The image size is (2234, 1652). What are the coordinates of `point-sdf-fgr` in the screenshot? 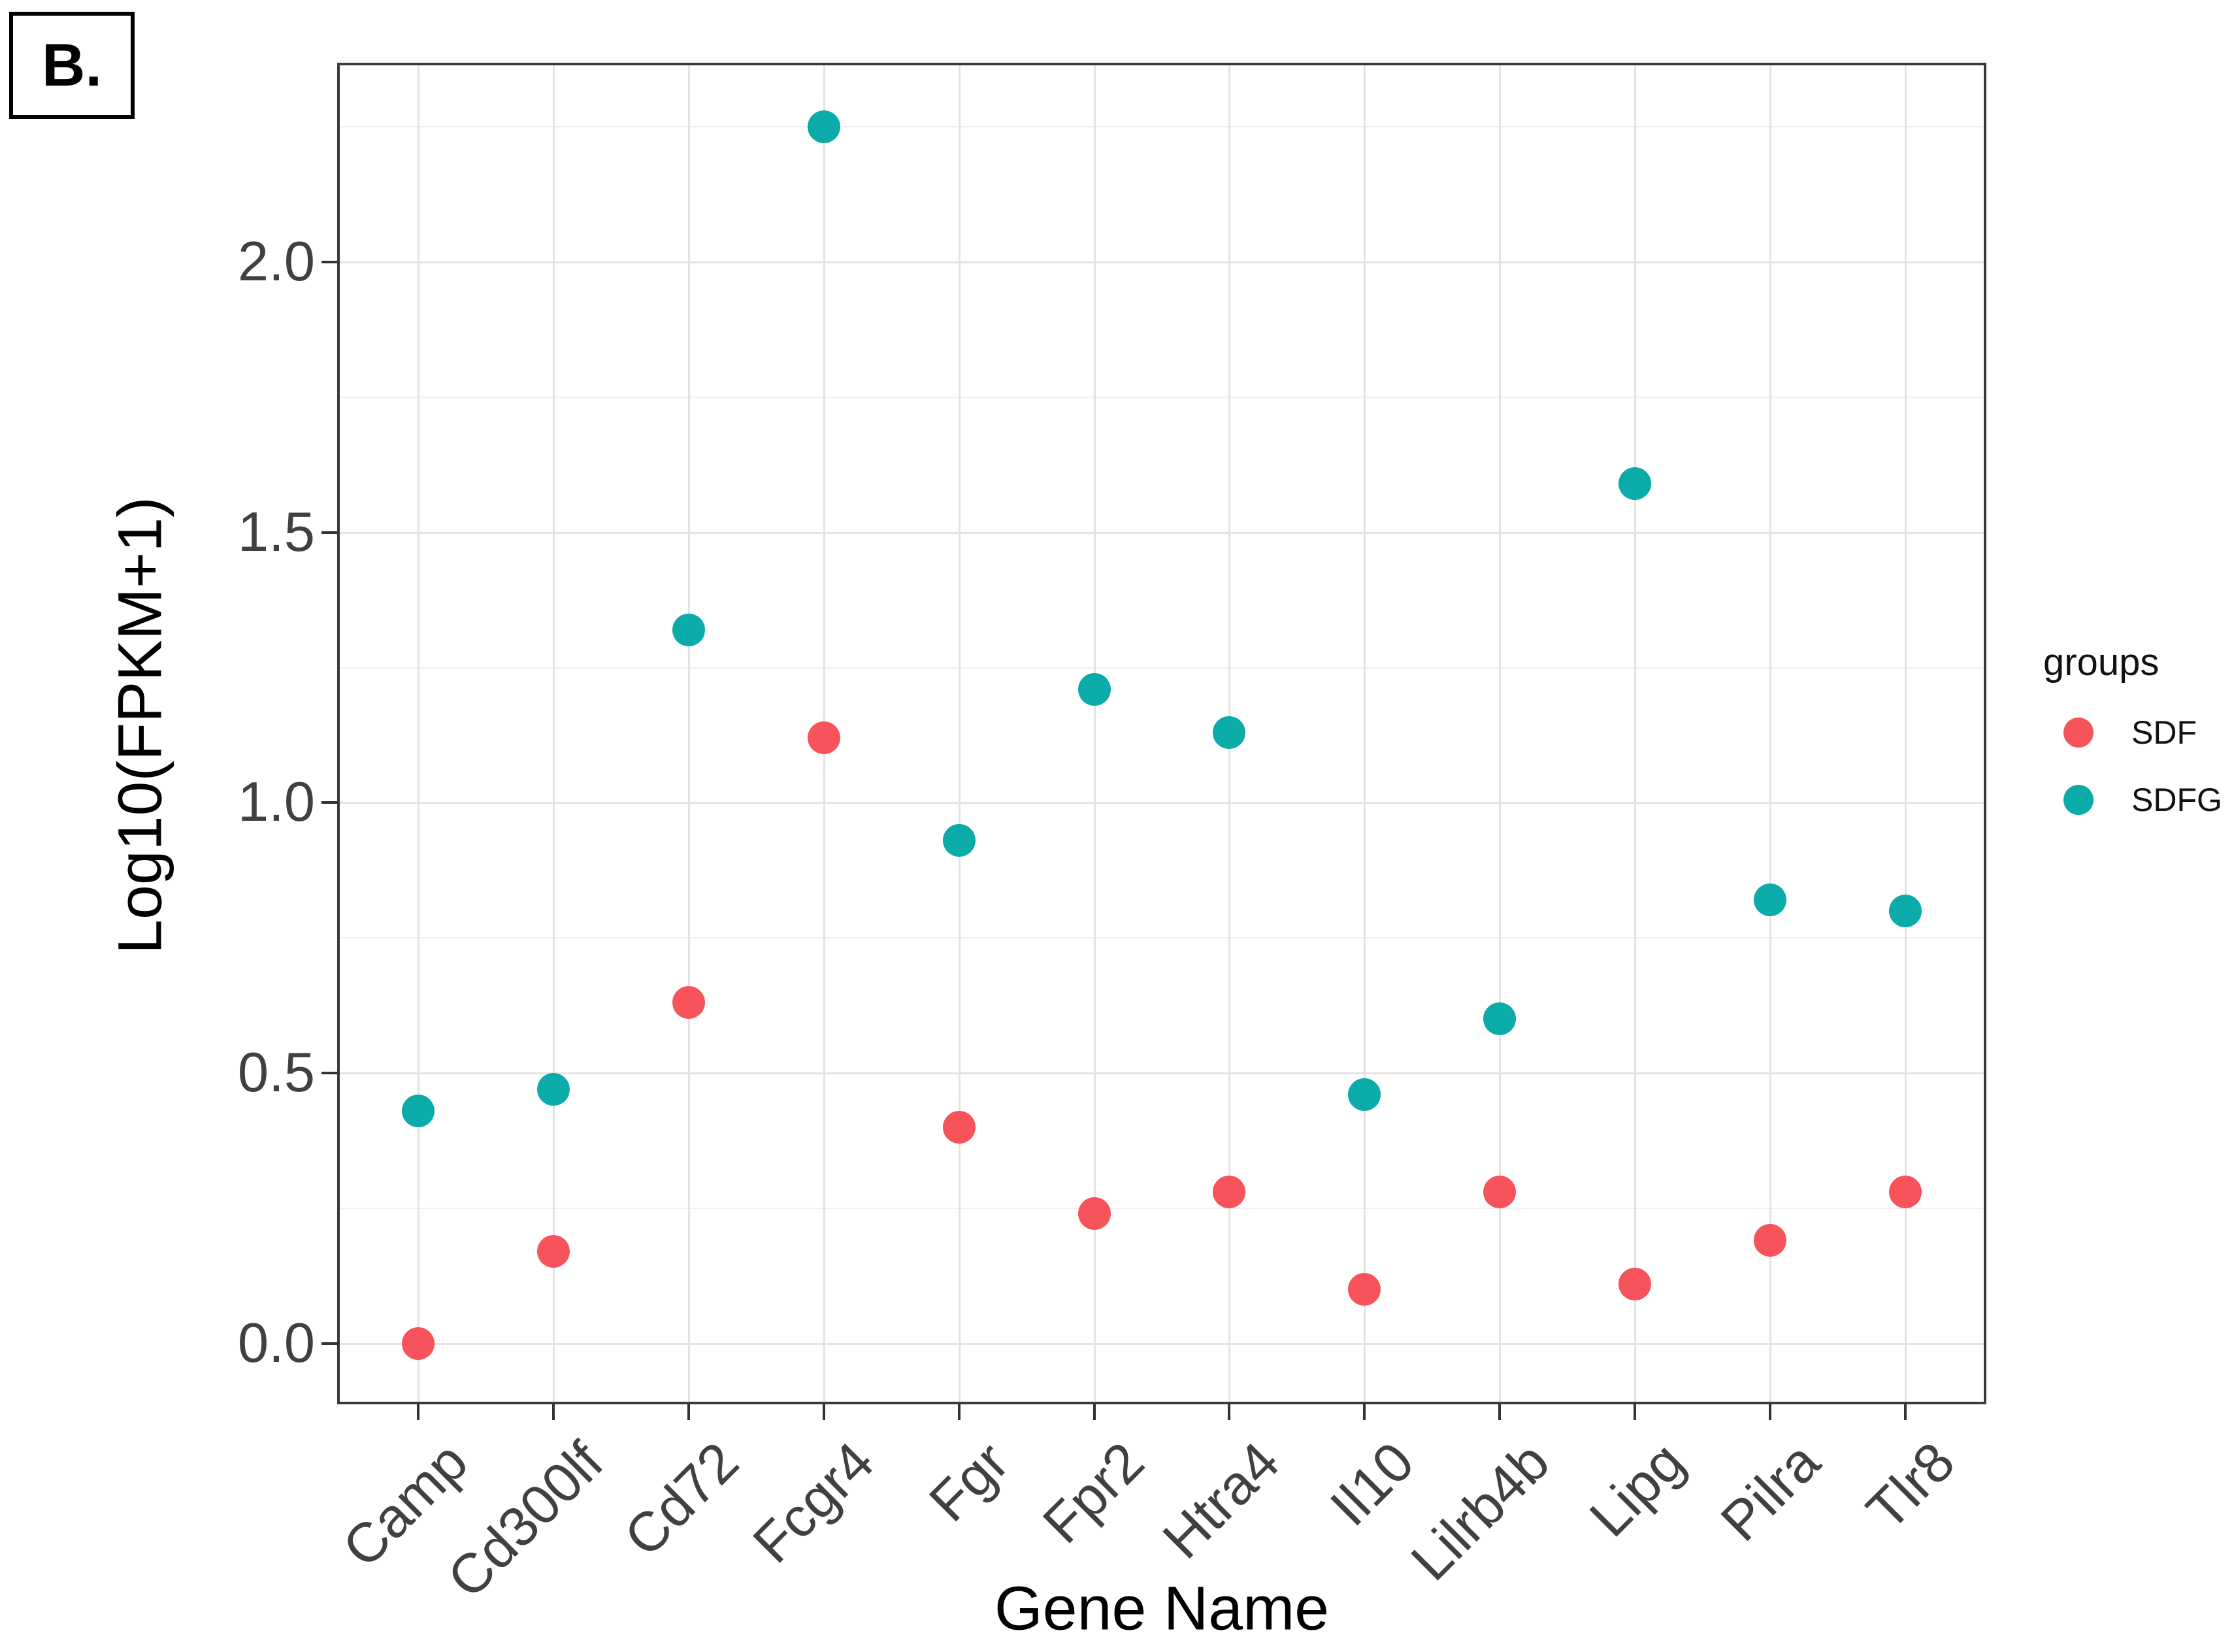 It's located at (959, 1127).